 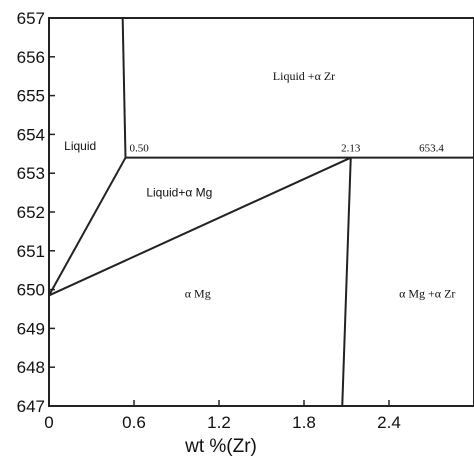 I want to click on region-label: α Mg, so click(x=198, y=293).